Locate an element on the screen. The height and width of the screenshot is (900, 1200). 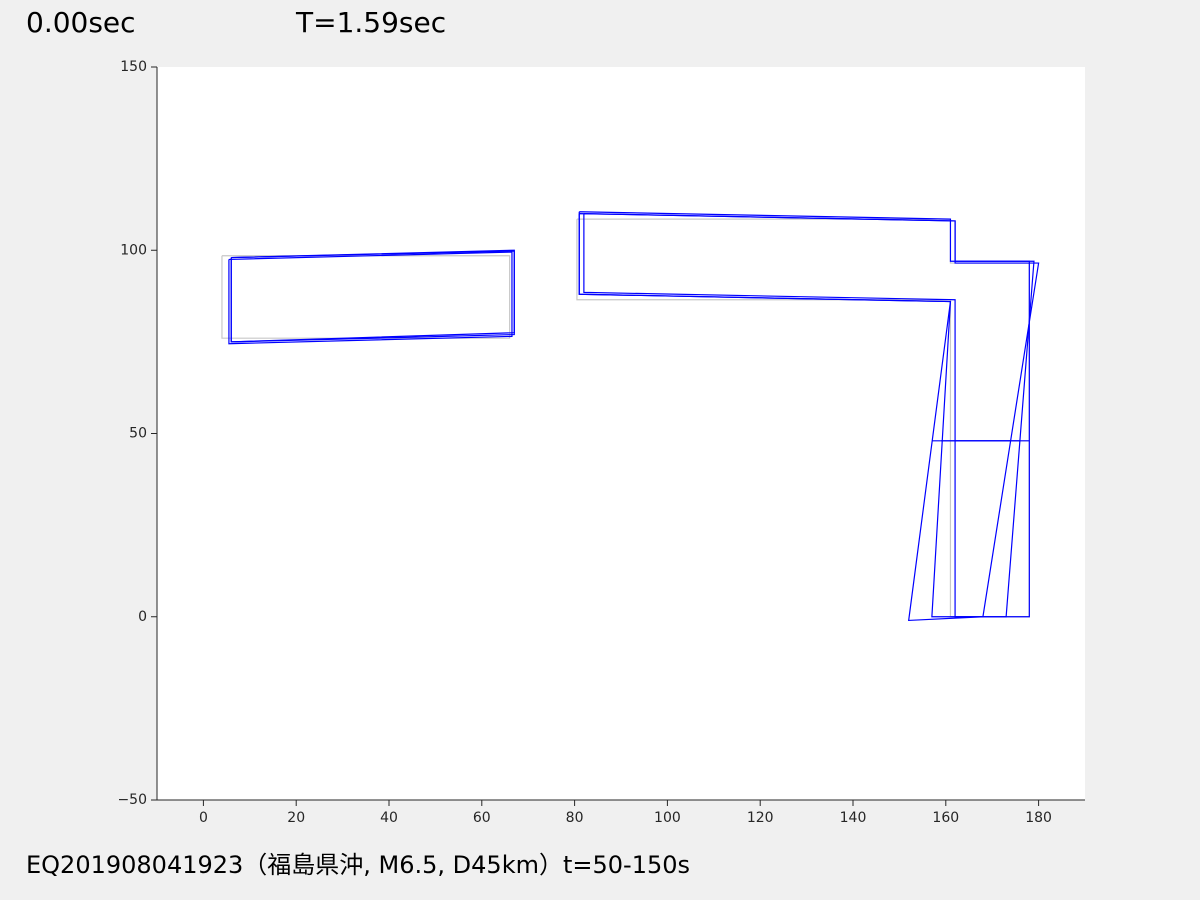
x-tick-label: 180 is located at coordinates (1038, 818).